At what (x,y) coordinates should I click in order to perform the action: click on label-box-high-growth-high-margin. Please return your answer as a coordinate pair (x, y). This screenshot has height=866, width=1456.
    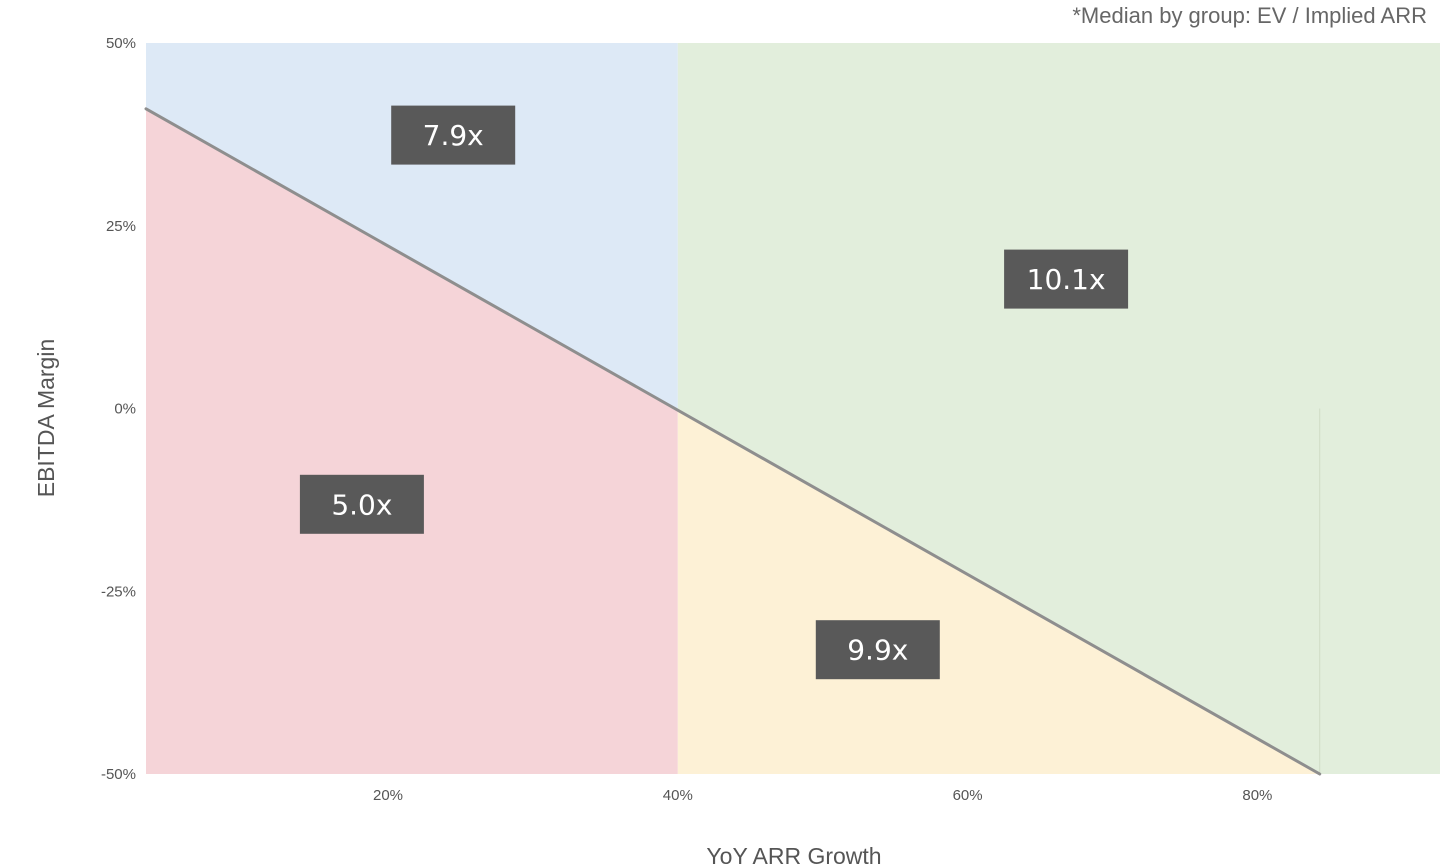
    Looking at the image, I should click on (1066, 279).